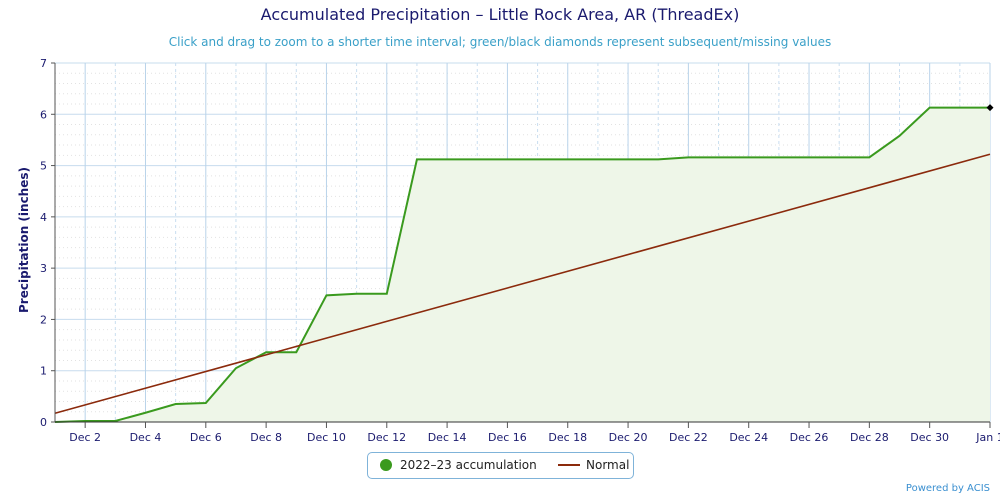 This screenshot has width=1000, height=497. Describe the element at coordinates (43, 114) in the screenshot. I see `y-tick-label: 6` at that location.